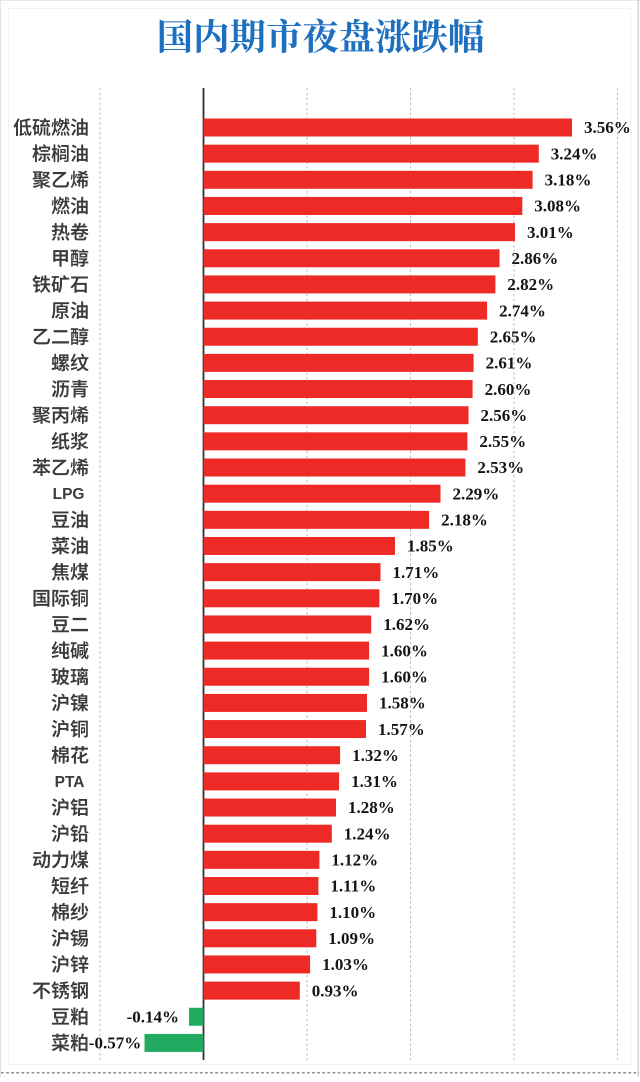 The image size is (640, 1082). What do you see at coordinates (351, 938) in the screenshot?
I see `svg-text: 1.09%` at bounding box center [351, 938].